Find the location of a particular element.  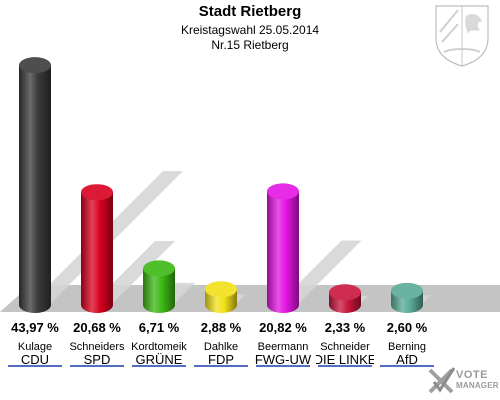

candidate-label: Kordtomeik is located at coordinates (159, 347).